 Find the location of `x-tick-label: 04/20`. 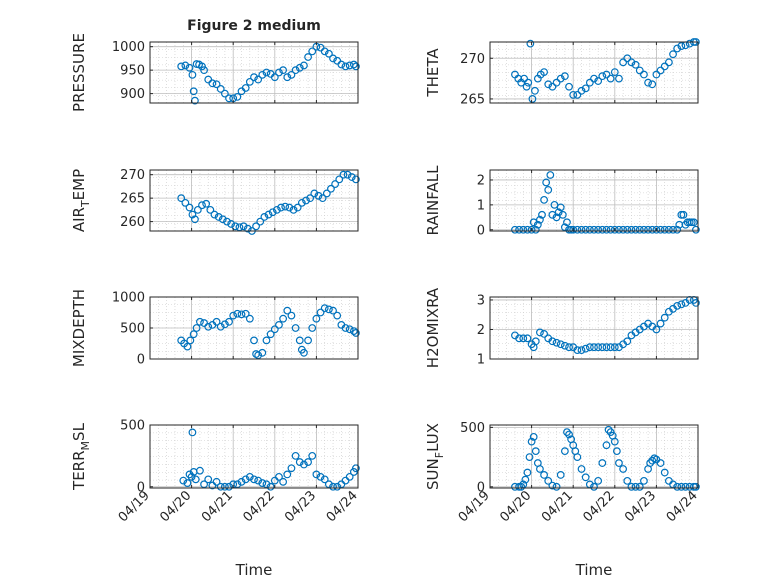

x-tick-label: 04/20 is located at coordinates (175, 506).